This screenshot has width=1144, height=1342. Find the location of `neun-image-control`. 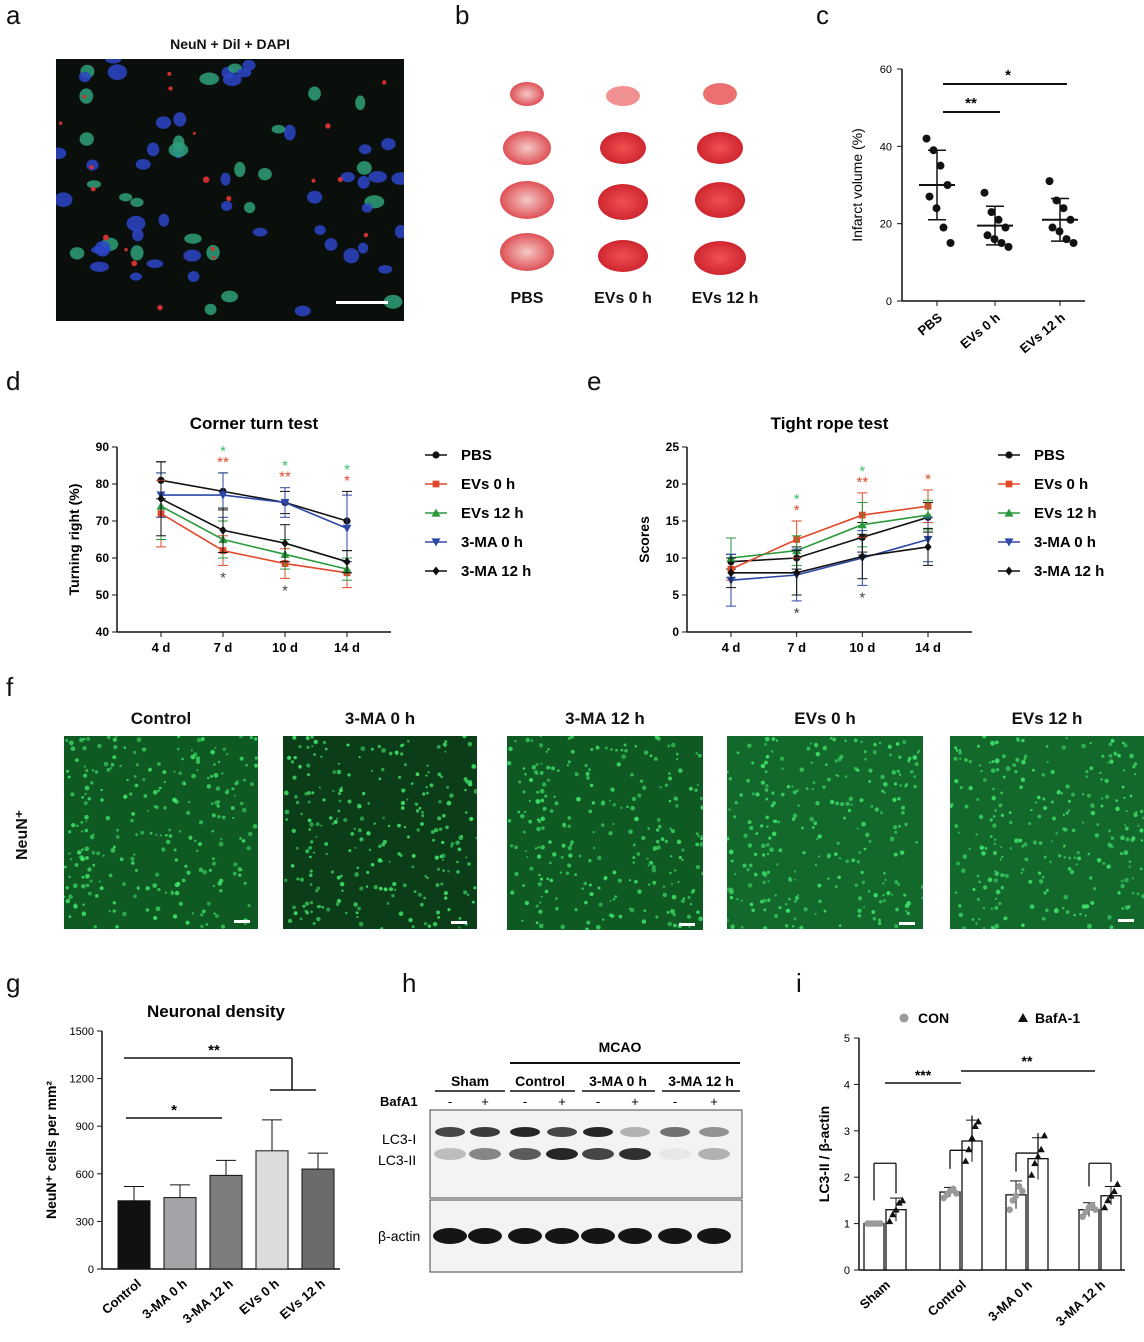

neun-image-control is located at coordinates (161, 832).